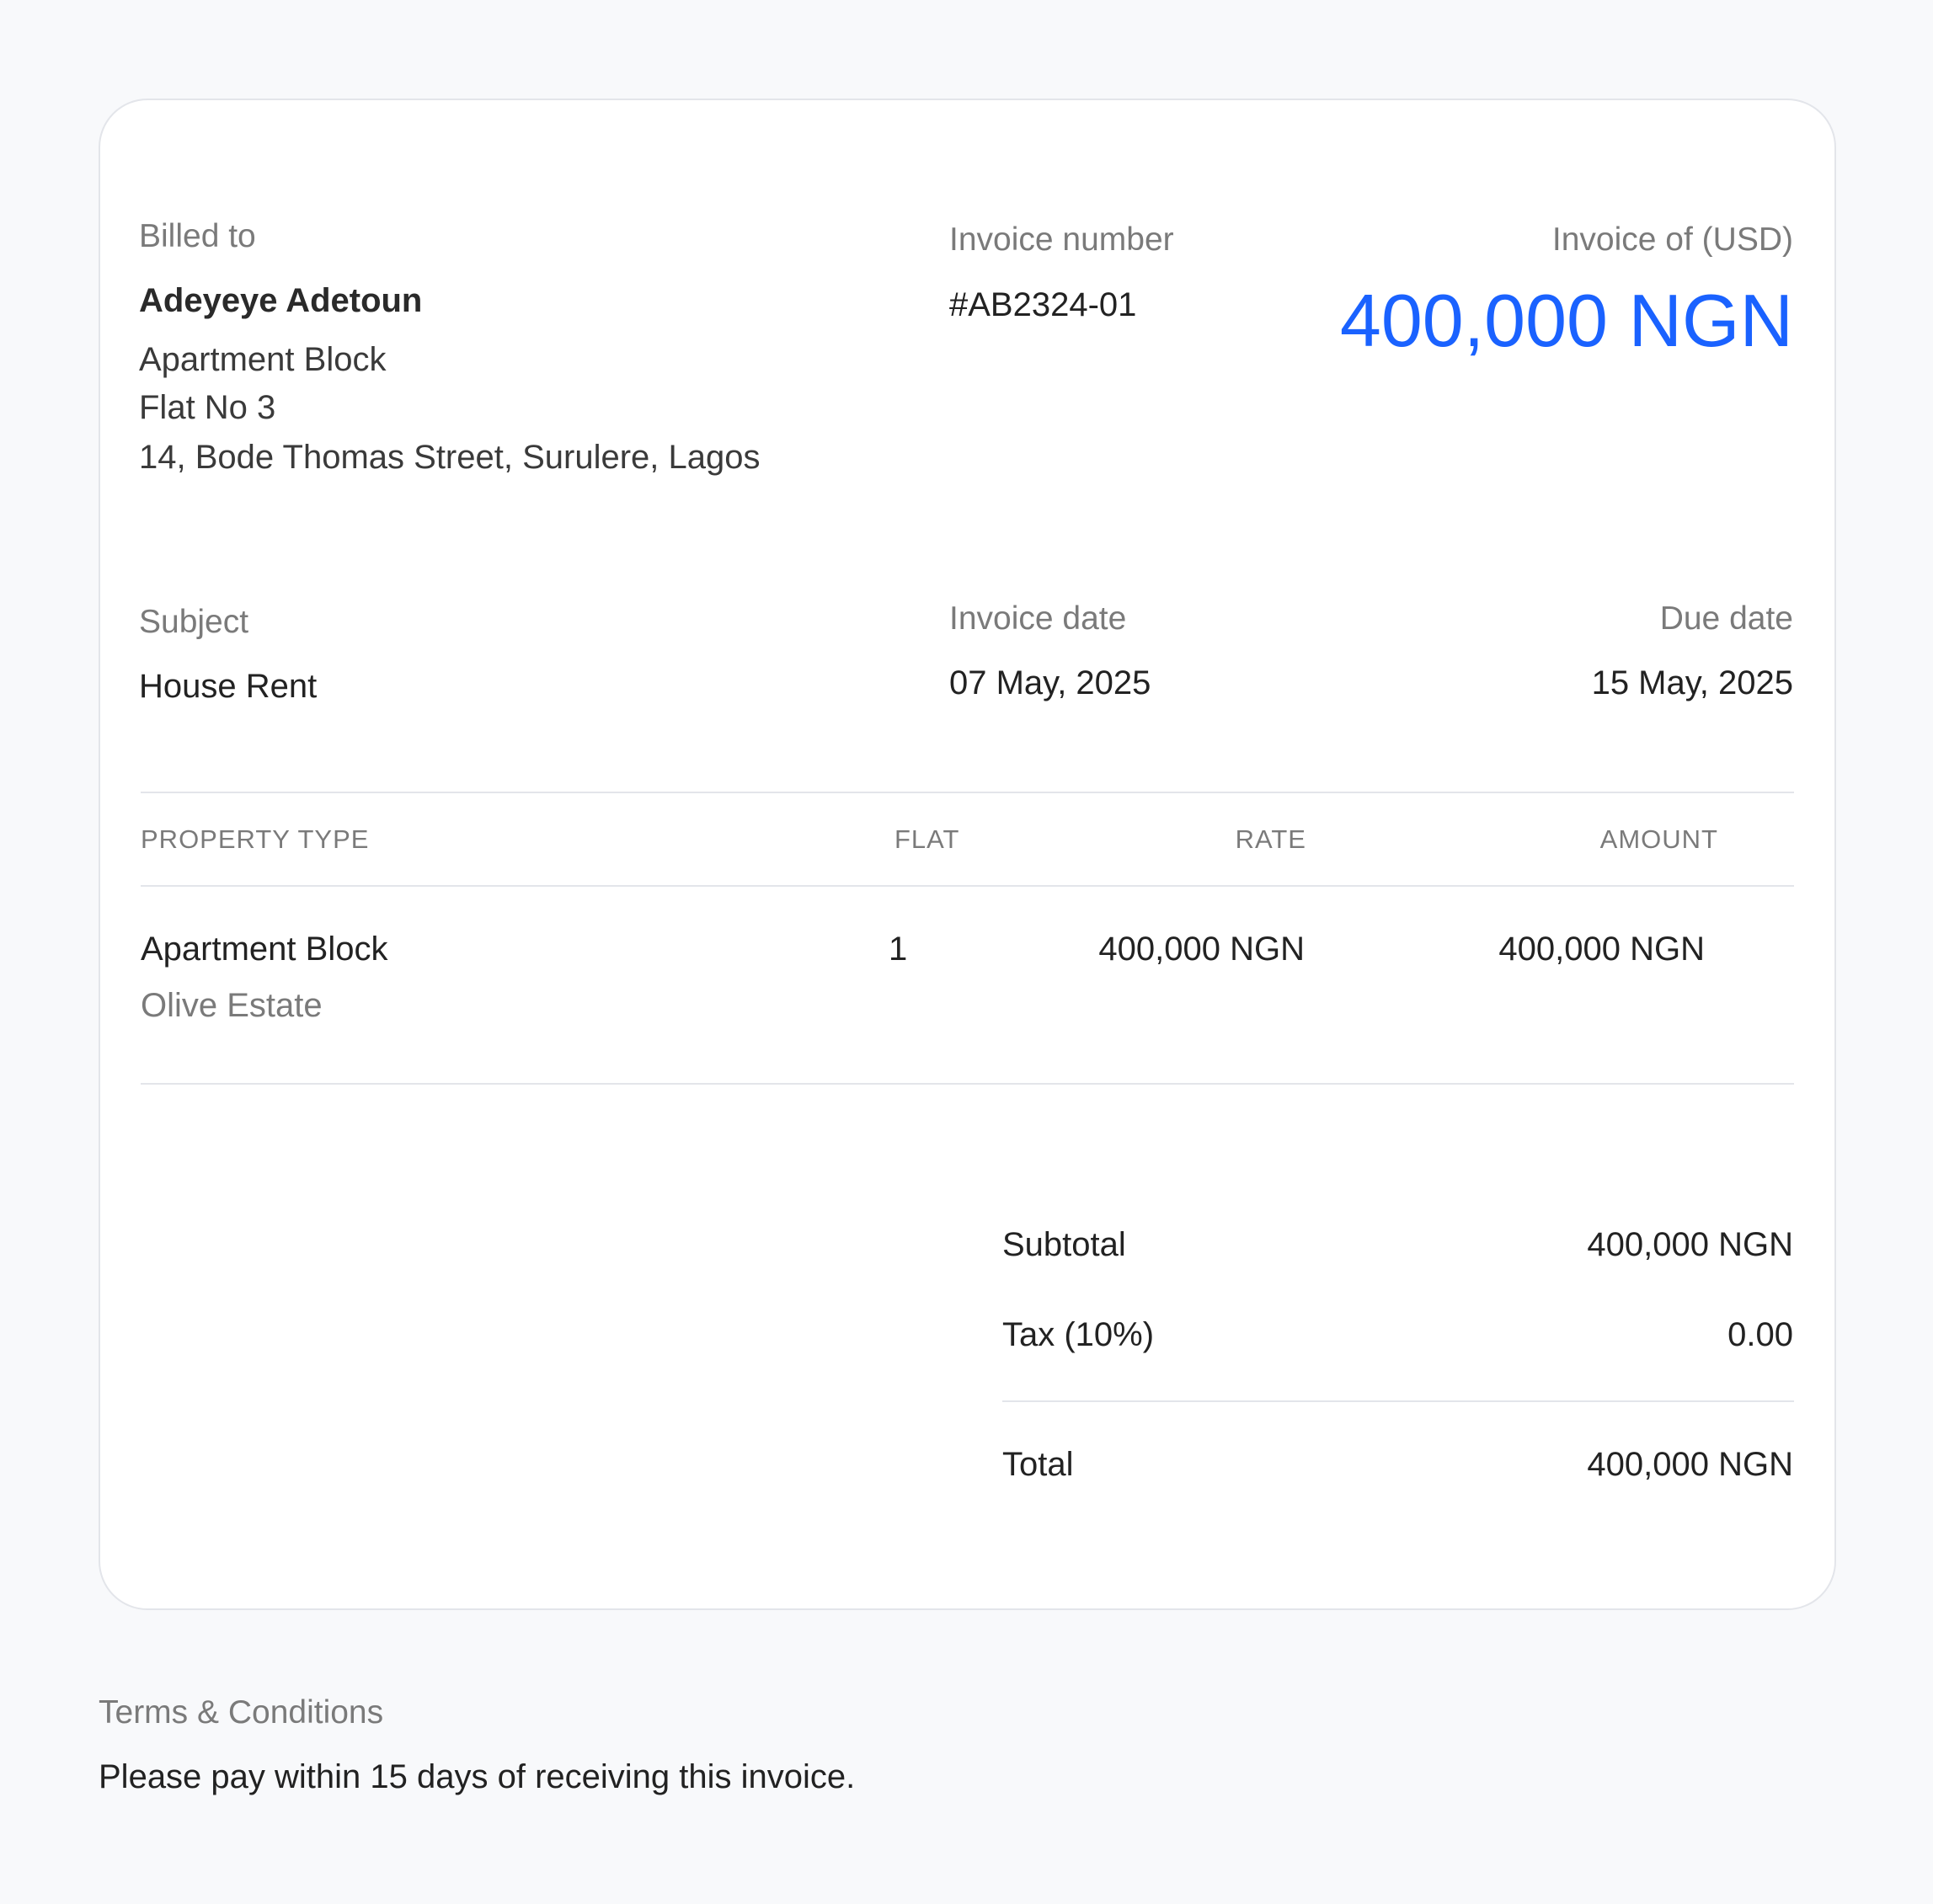 This screenshot has width=1933, height=1904. Describe the element at coordinates (194, 622) in the screenshot. I see `subject-label: Subject` at that location.